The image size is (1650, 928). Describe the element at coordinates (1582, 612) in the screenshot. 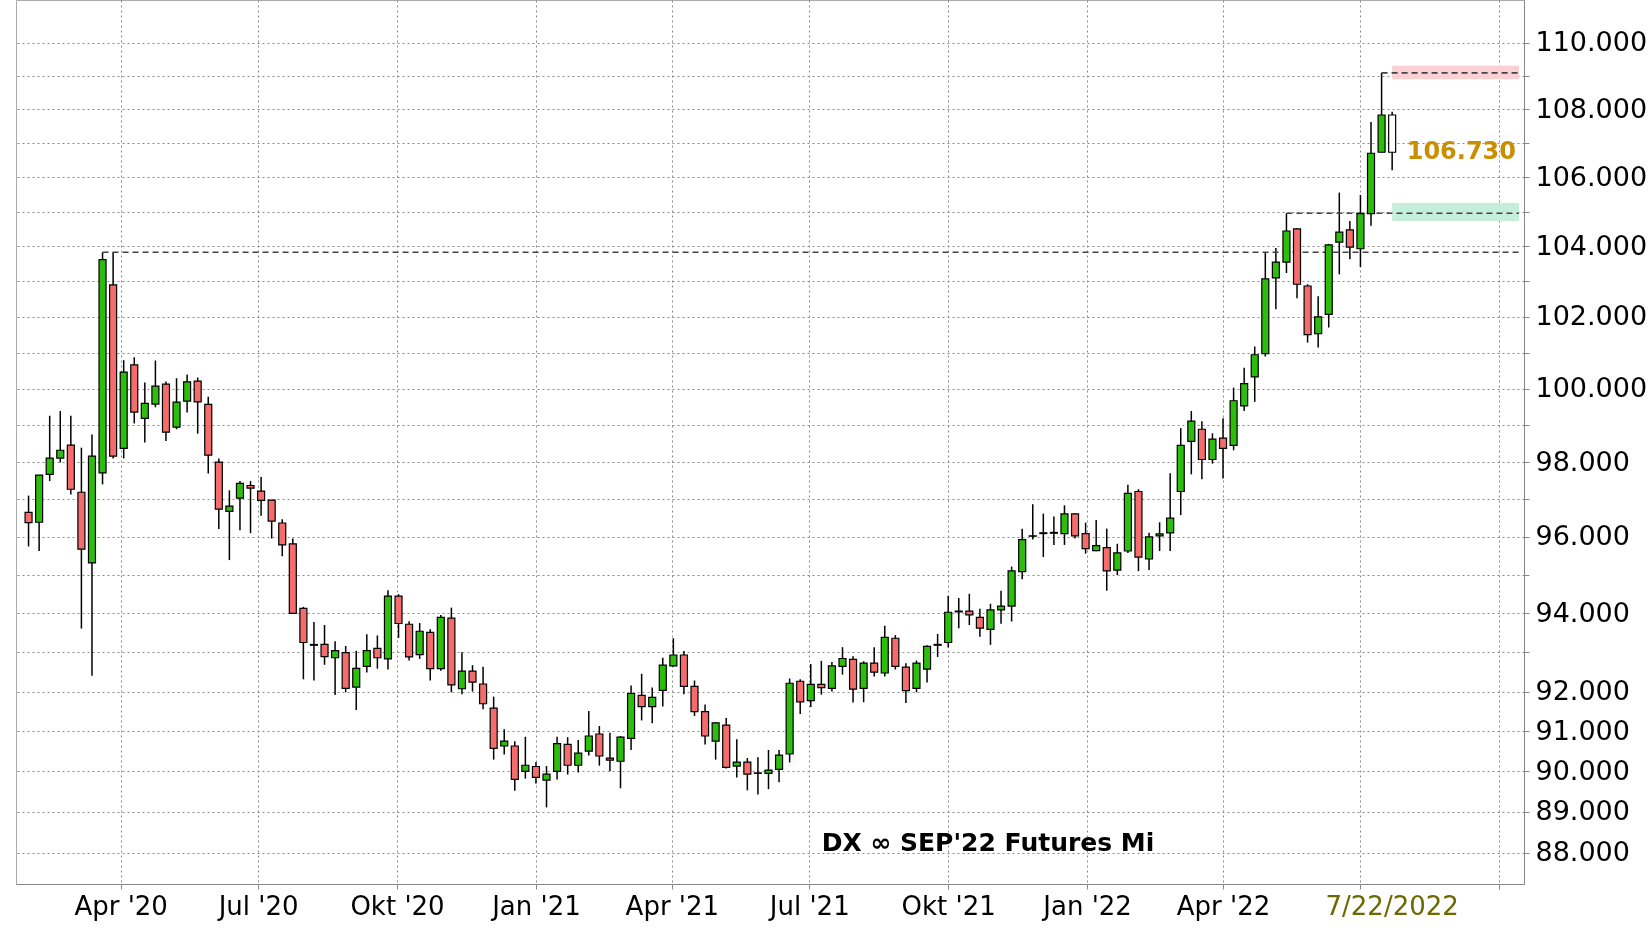

I see `y-tick-label: 94.000` at that location.